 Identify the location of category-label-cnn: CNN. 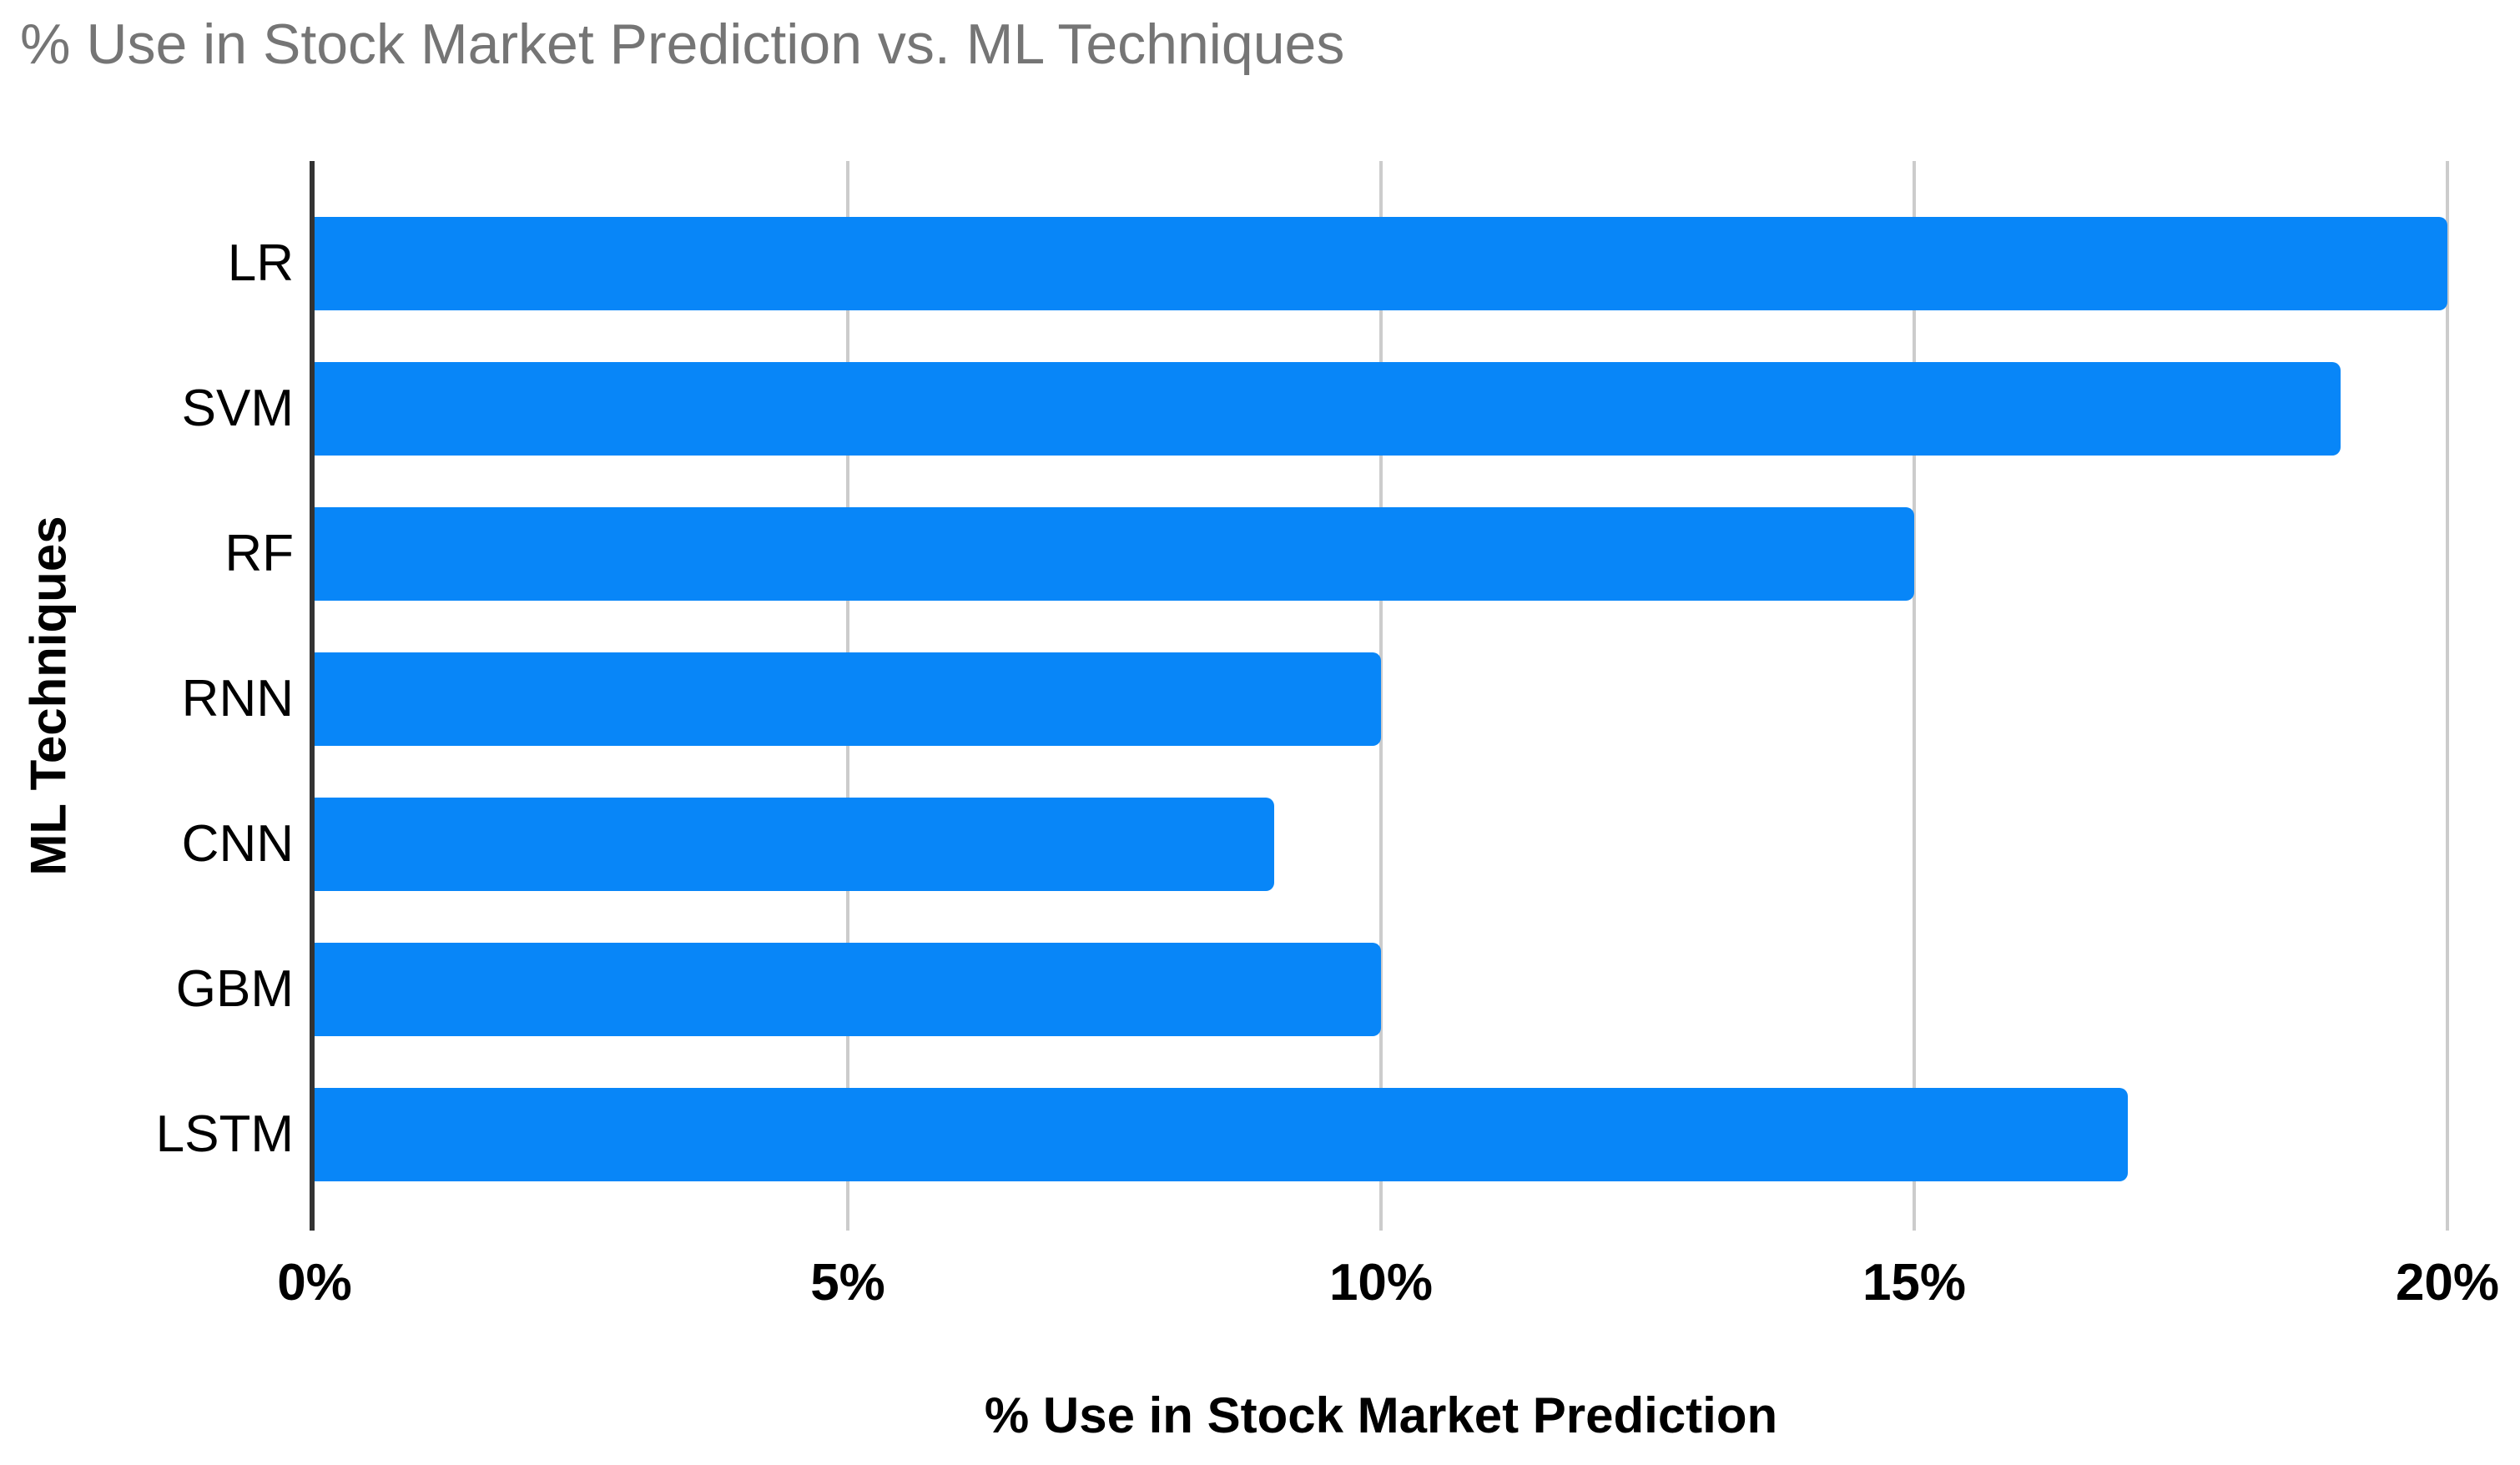
(237, 844).